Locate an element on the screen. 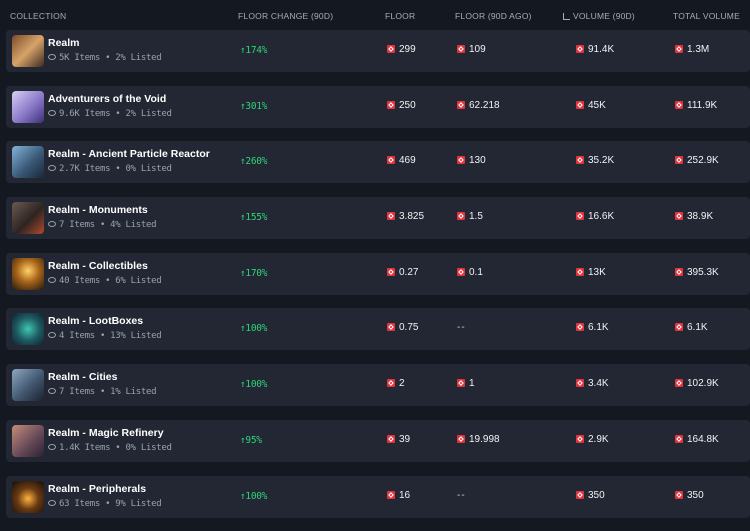  total-volume-value-text: 1.3M is located at coordinates (698, 49).